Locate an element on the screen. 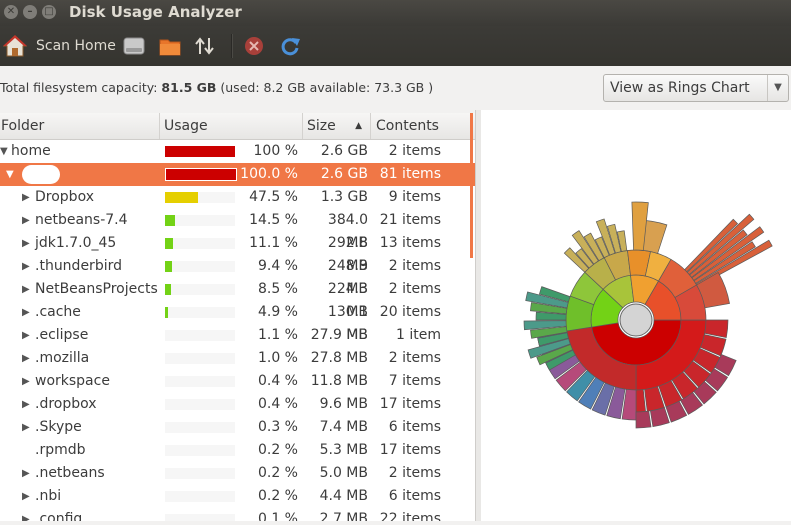 This screenshot has height=525, width=791. column-contents: Contents is located at coordinates (407, 126).